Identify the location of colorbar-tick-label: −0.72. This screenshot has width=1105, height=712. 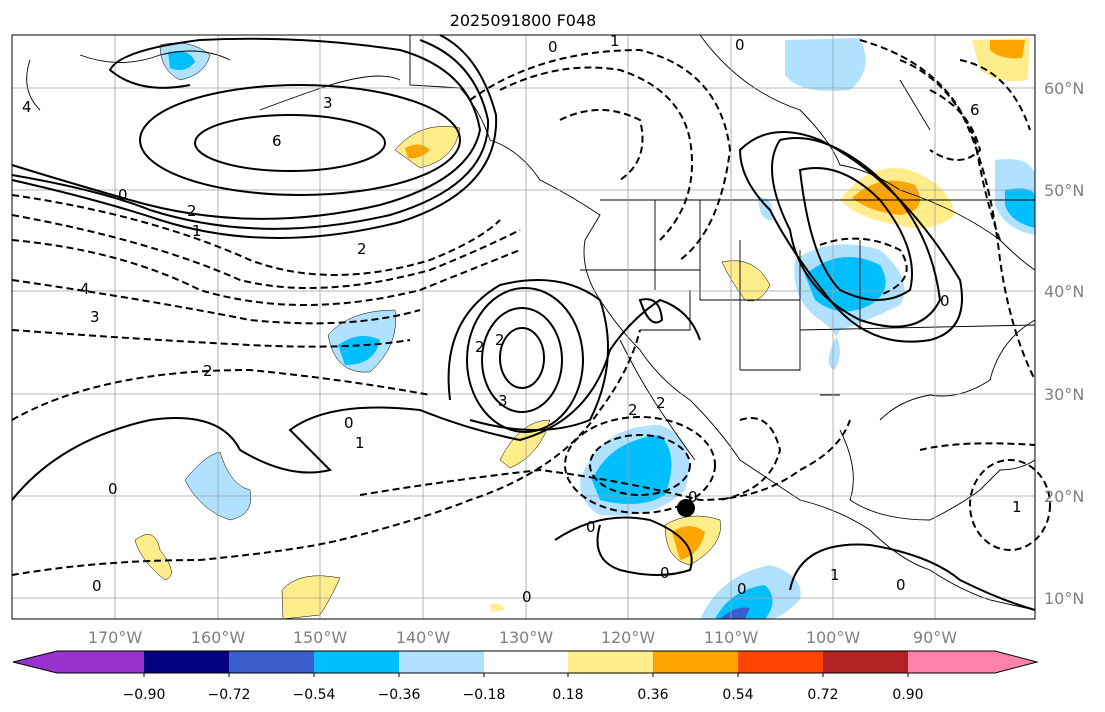
(229, 695).